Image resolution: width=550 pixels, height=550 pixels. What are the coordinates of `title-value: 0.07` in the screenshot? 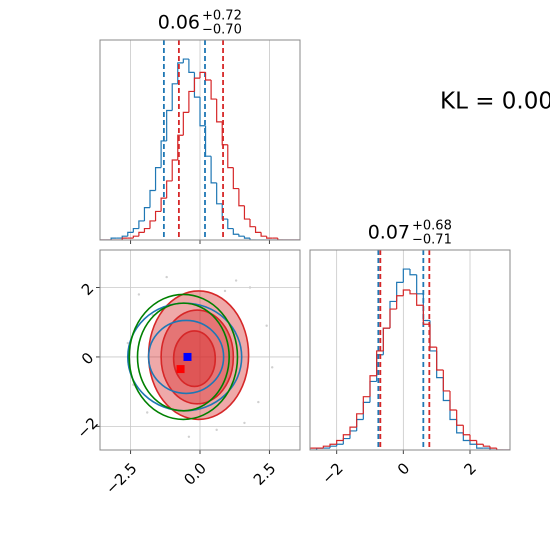 It's located at (389, 233).